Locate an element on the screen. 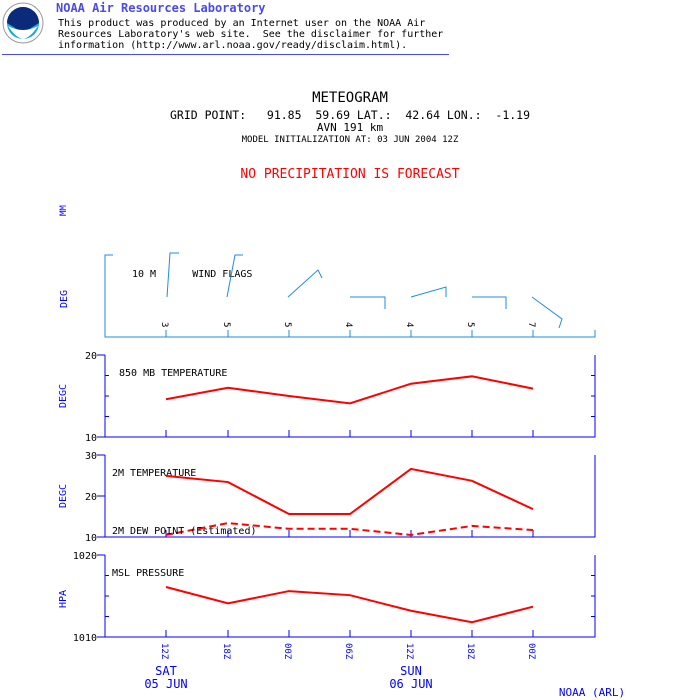 This screenshot has height=700, width=700. wind-axis is located at coordinates (350, 296).